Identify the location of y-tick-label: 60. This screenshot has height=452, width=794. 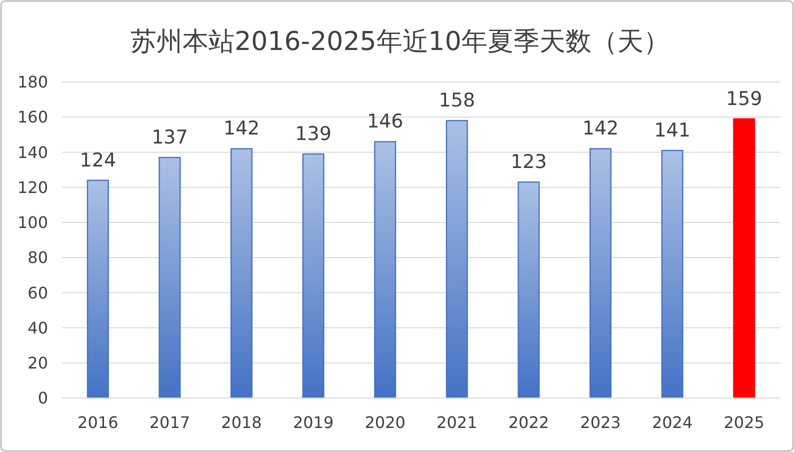
(38, 292).